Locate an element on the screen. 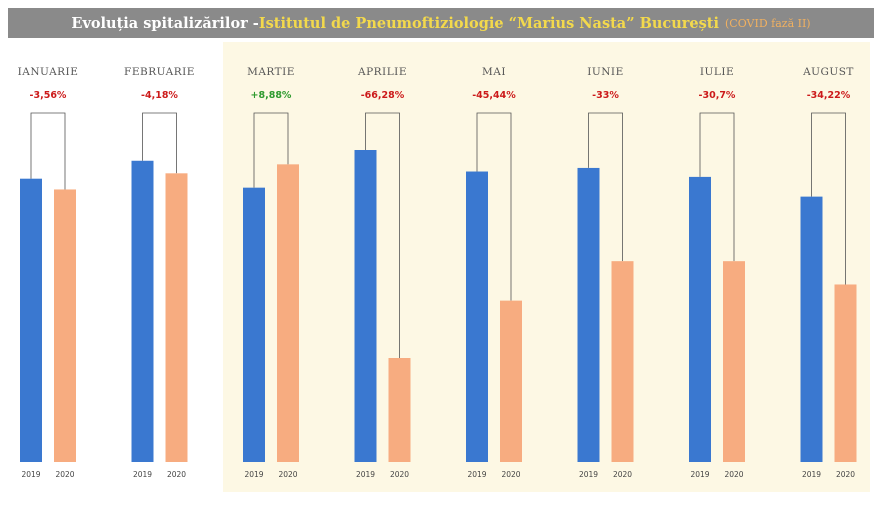 The height and width of the screenshot is (516, 882). change-label: -3,56% is located at coordinates (48, 95).